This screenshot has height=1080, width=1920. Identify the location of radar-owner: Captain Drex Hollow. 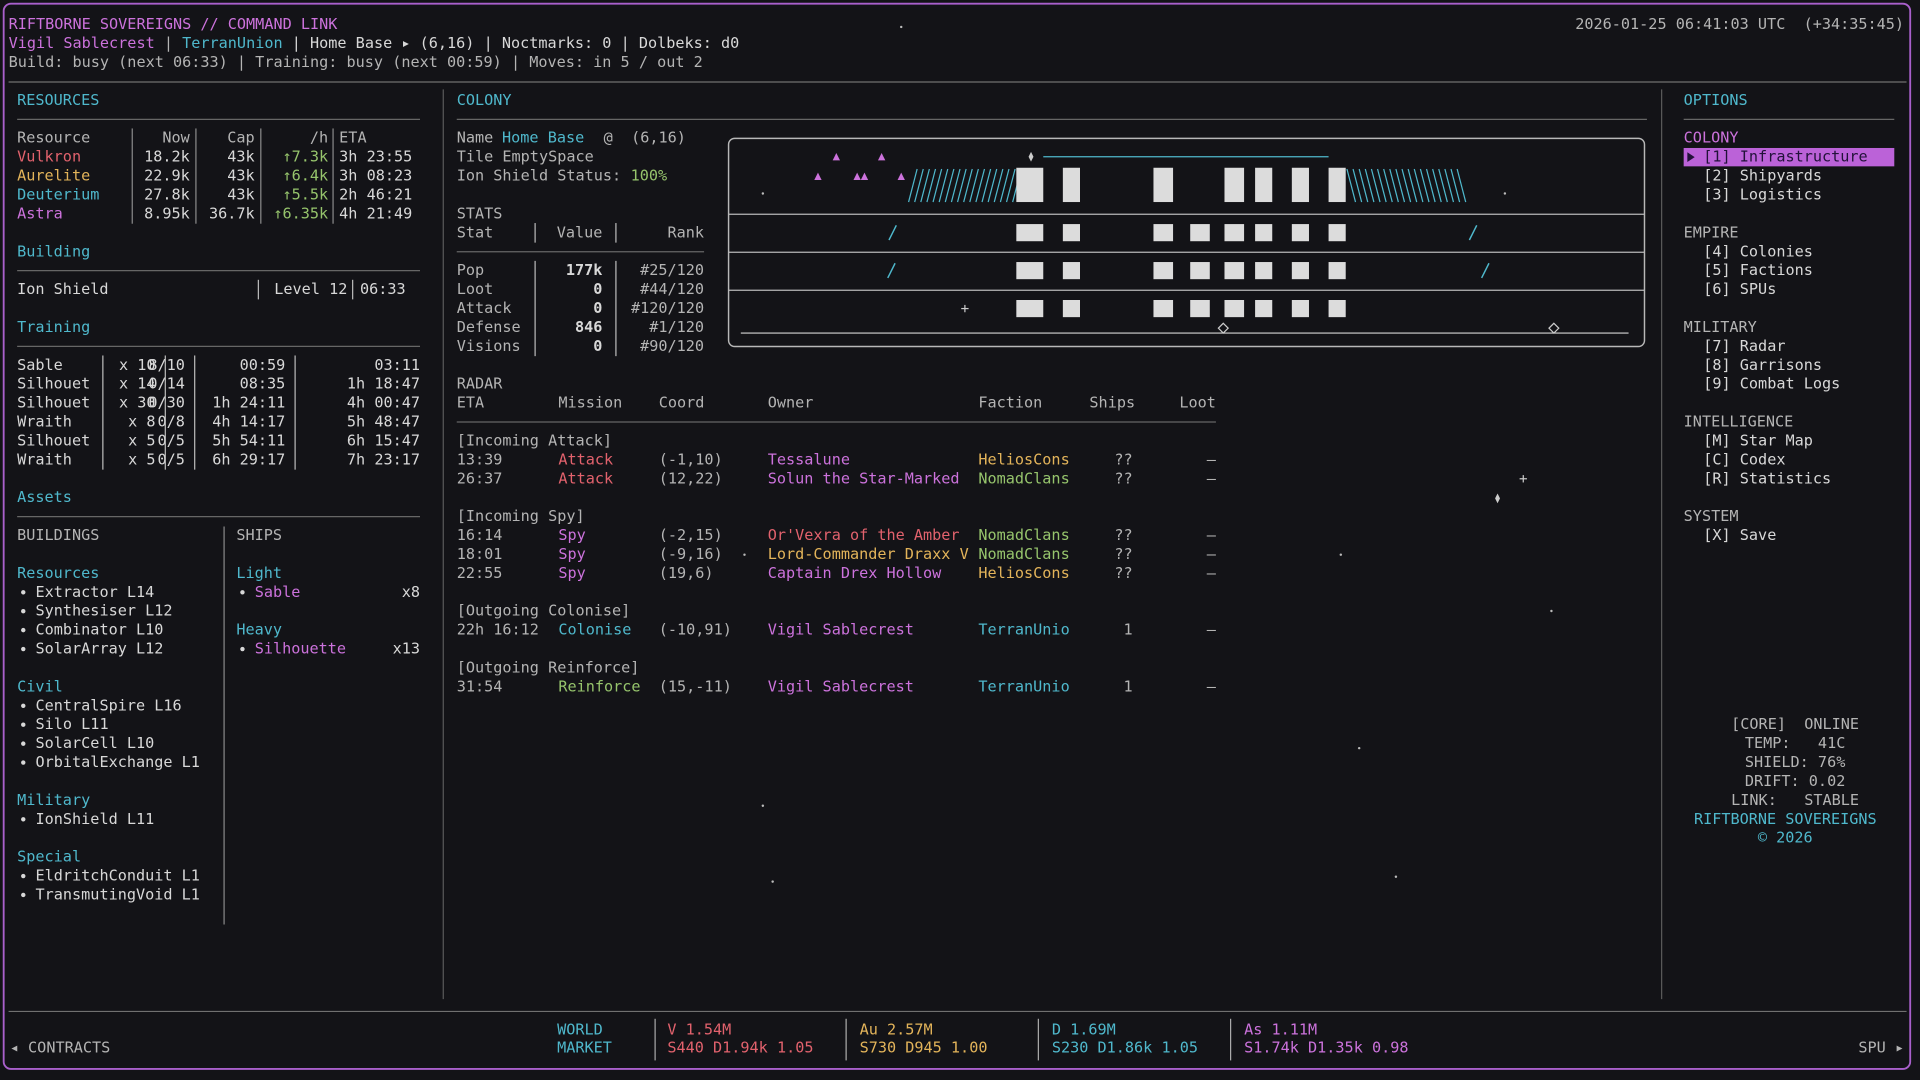
(855, 573).